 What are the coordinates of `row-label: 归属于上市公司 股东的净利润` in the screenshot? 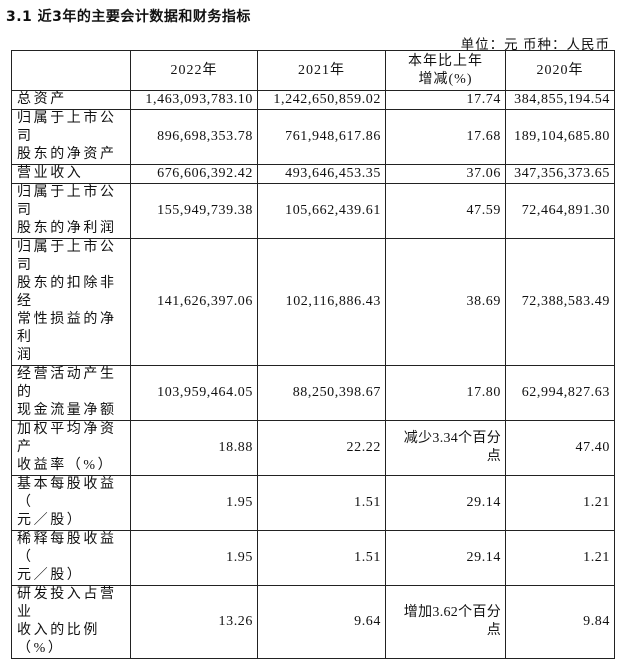 It's located at (71, 211).